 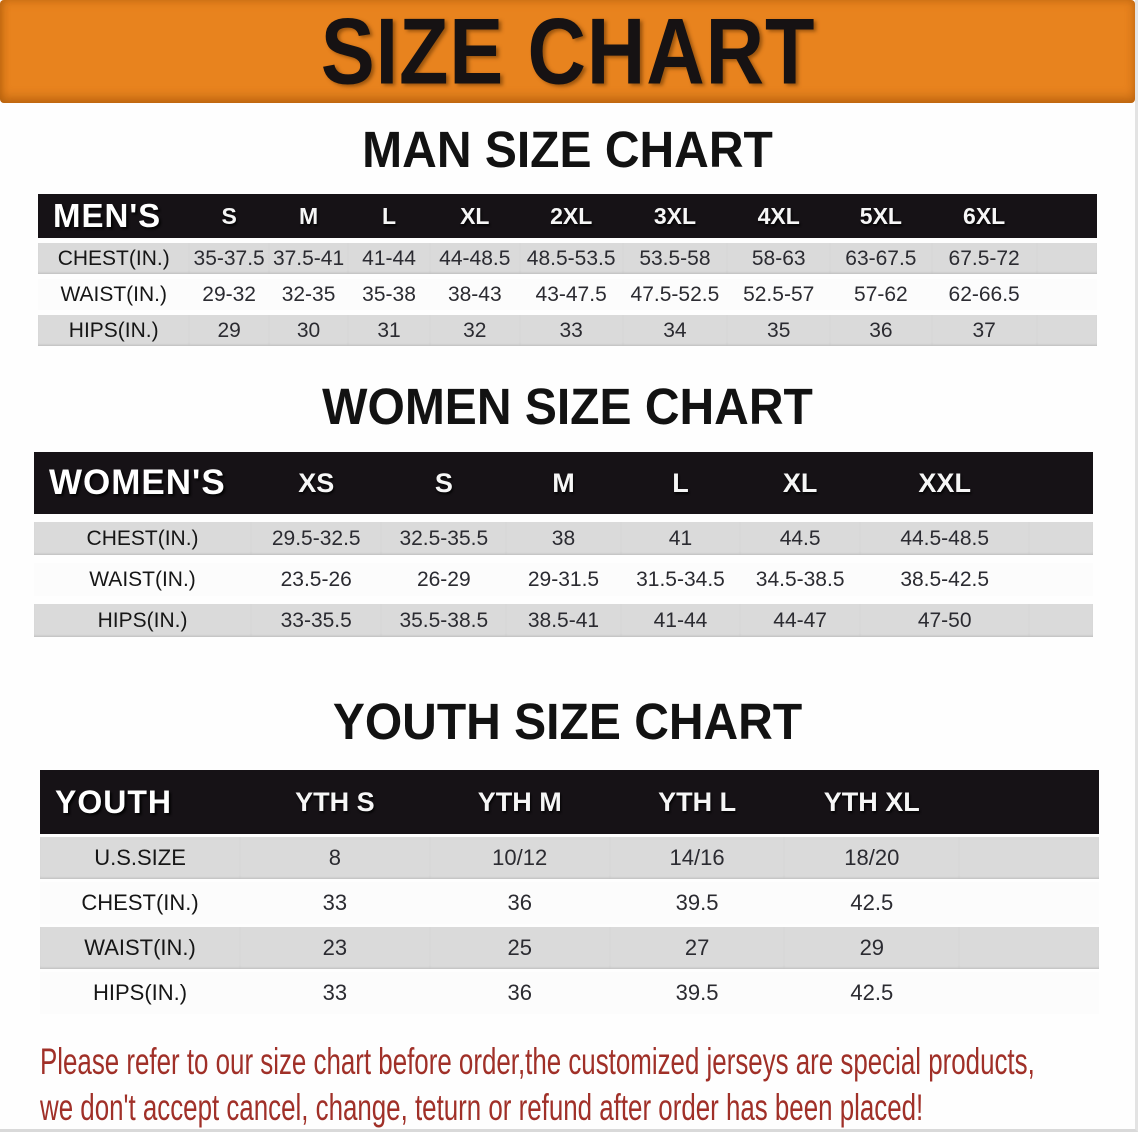 What do you see at coordinates (697, 858) in the screenshot?
I see `cell-value: 14/16` at bounding box center [697, 858].